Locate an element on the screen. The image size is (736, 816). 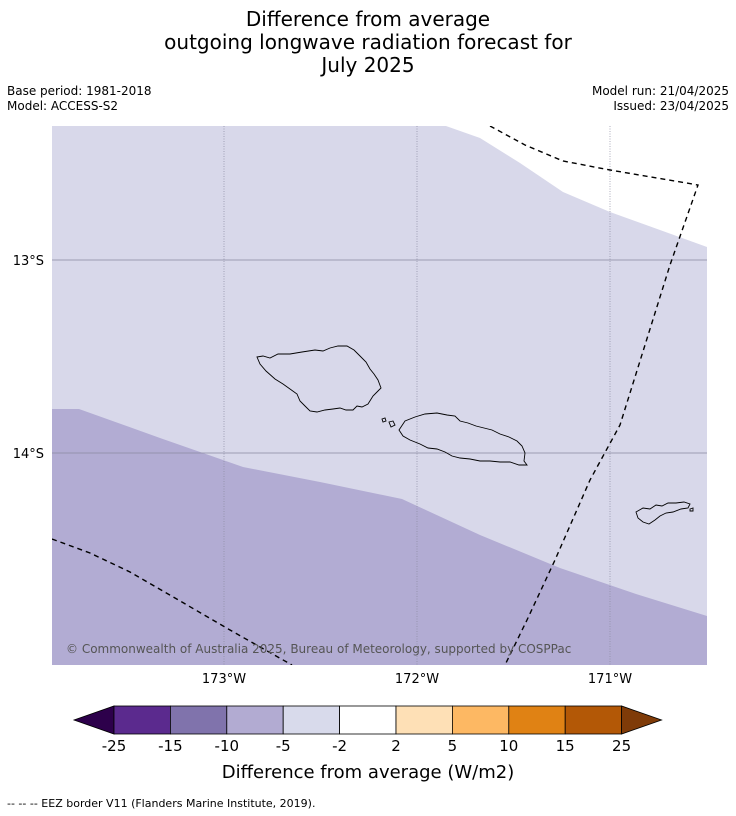
meta-left: Base period: 1981-2018 Model: ACCESS-S2 is located at coordinates (79, 99).